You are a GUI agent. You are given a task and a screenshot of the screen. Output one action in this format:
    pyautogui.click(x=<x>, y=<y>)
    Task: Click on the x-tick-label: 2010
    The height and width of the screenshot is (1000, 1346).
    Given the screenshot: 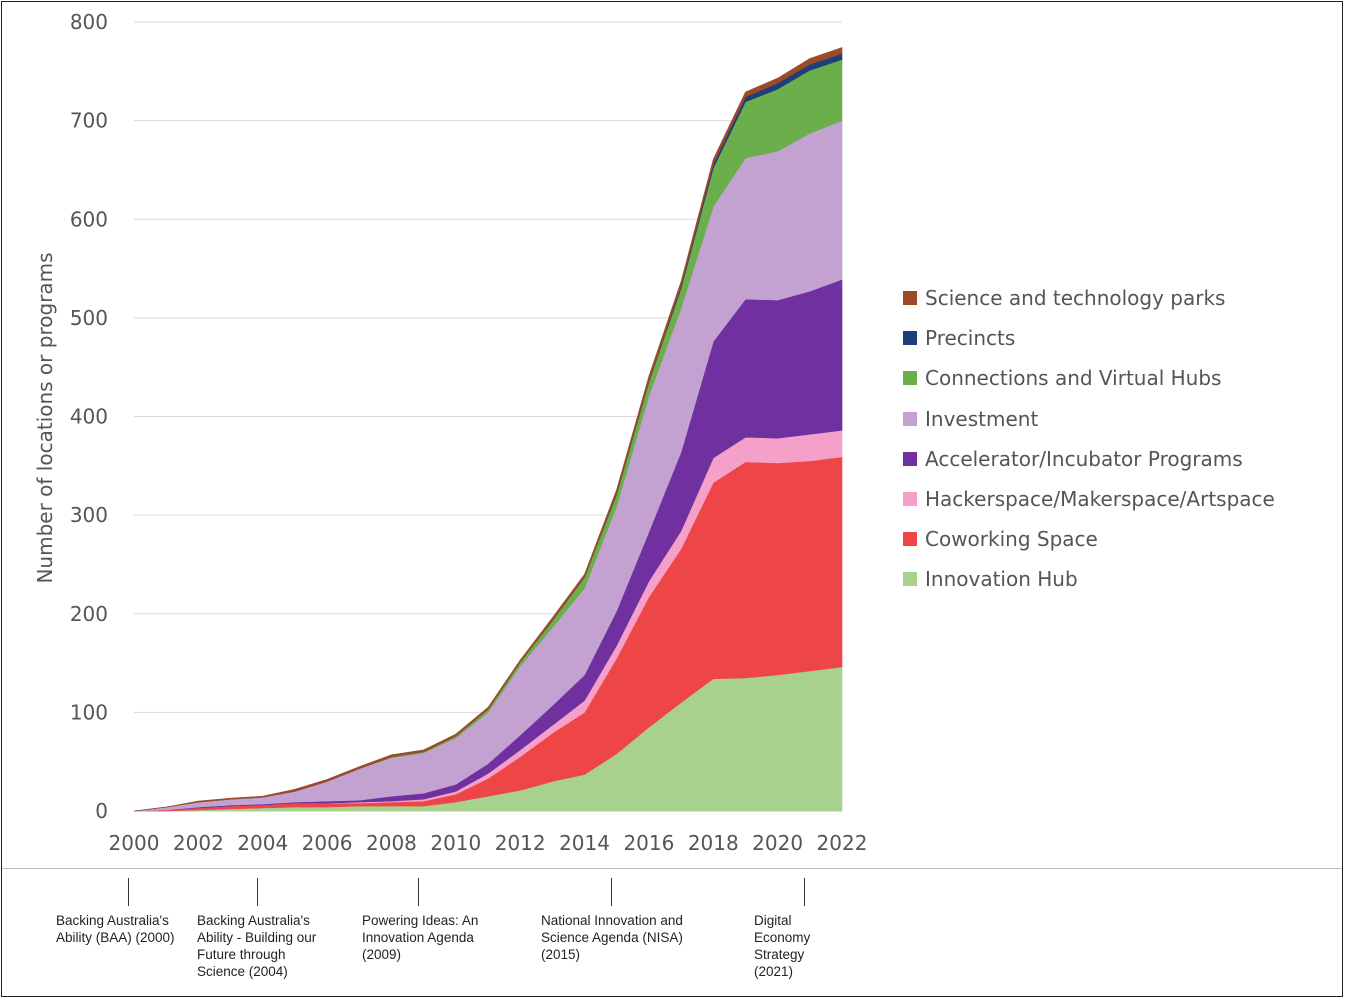 What is the action you would take?
    pyautogui.click(x=455, y=843)
    